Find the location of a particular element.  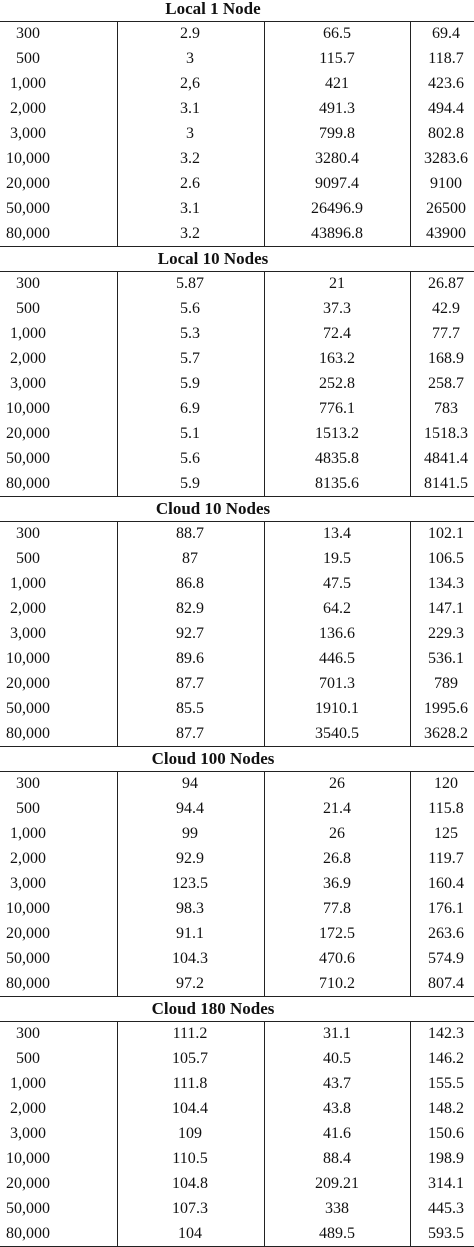

table-cell: 5.9 is located at coordinates (190, 483).